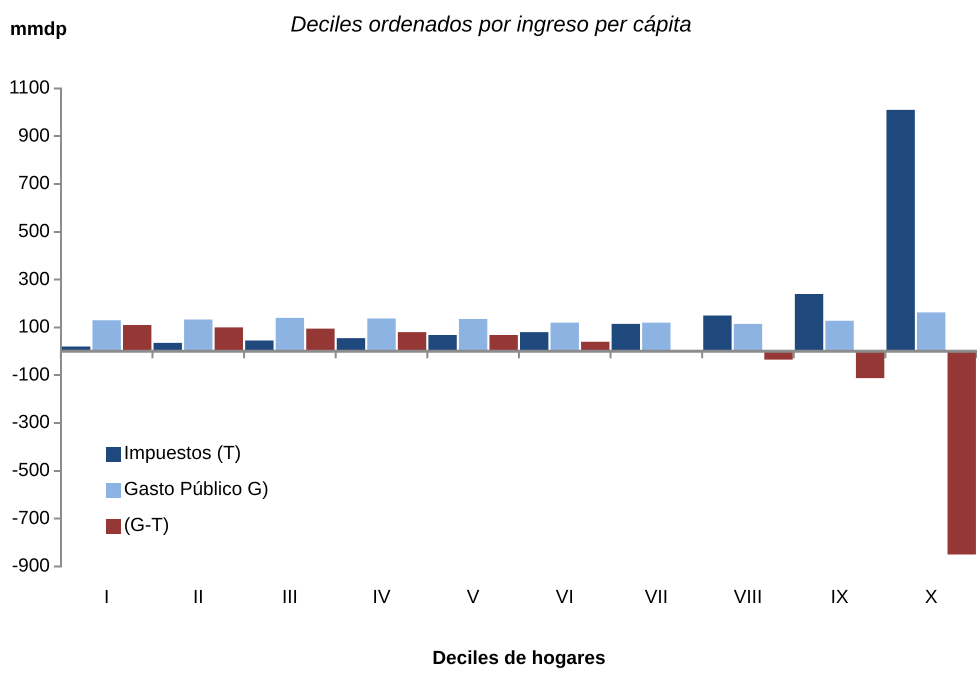  What do you see at coordinates (147, 526) in the screenshot?
I see `legend-label: (G-T)` at bounding box center [147, 526].